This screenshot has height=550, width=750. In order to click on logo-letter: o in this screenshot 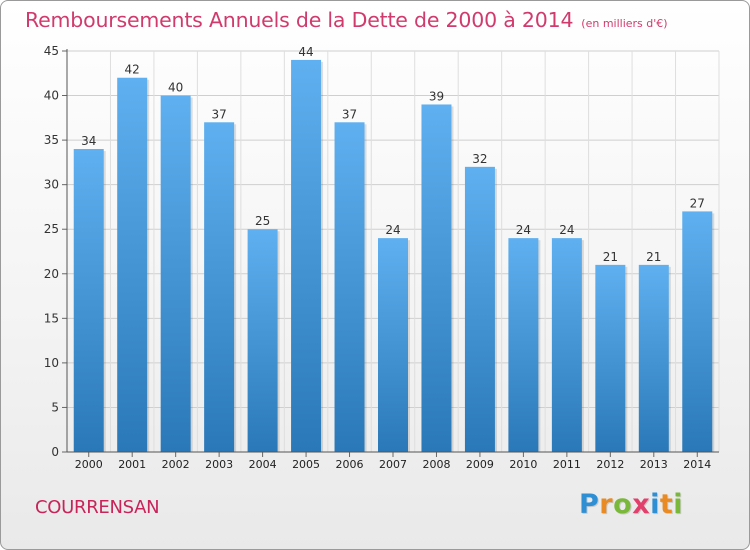, I will do `click(623, 504)`.